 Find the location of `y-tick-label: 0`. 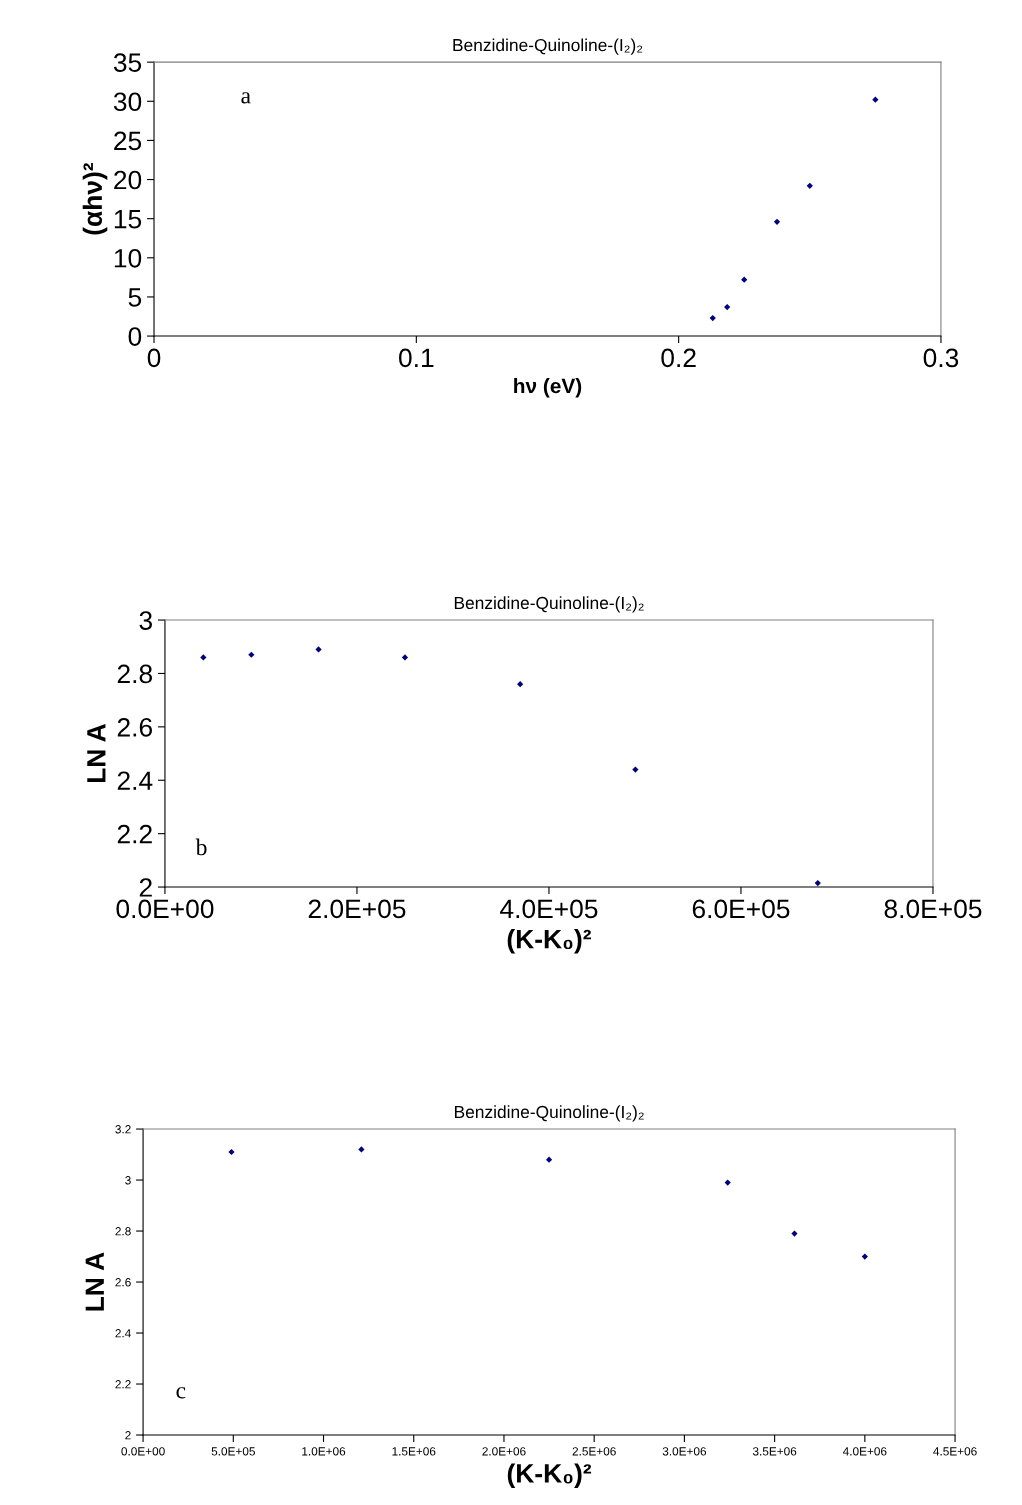

y-tick-label: 0 is located at coordinates (135, 336).